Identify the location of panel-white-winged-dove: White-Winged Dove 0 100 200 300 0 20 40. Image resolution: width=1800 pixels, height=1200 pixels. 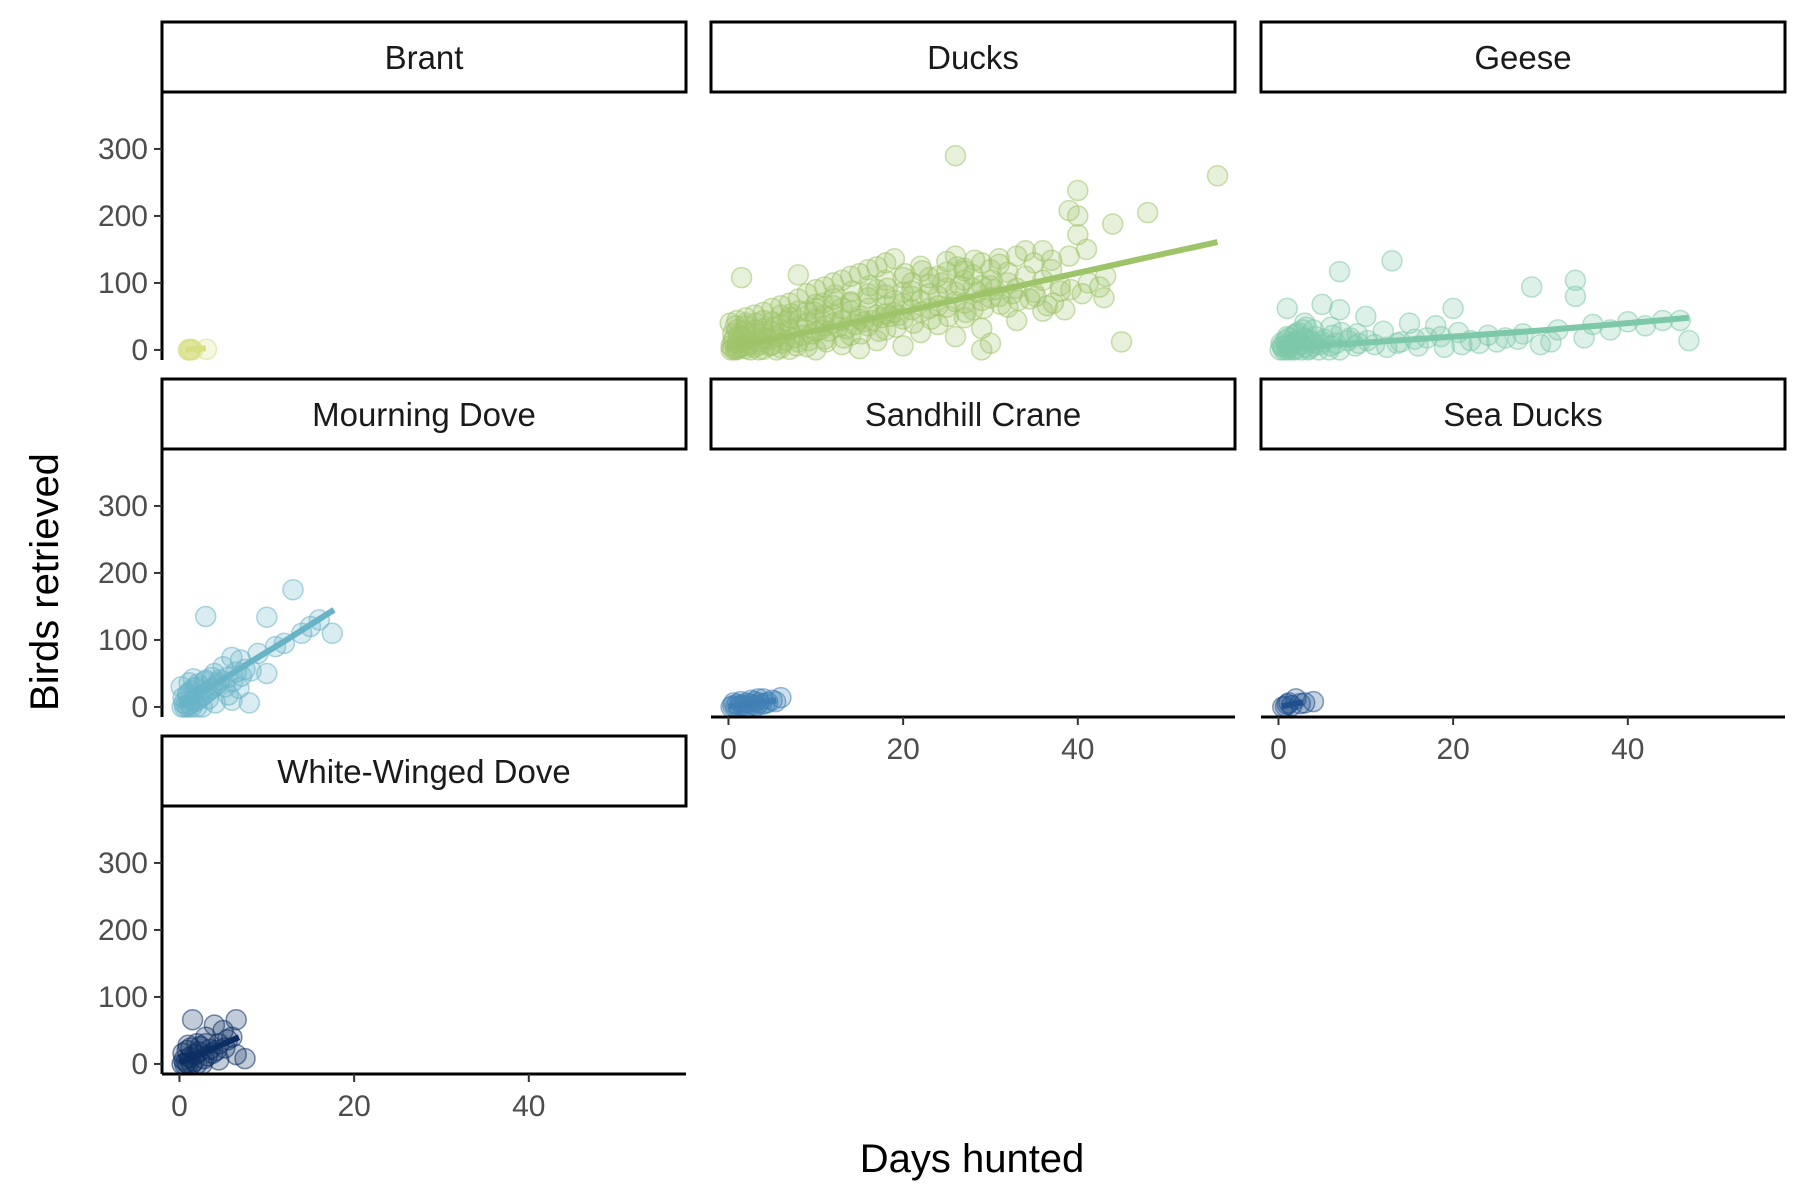
(393, 928).